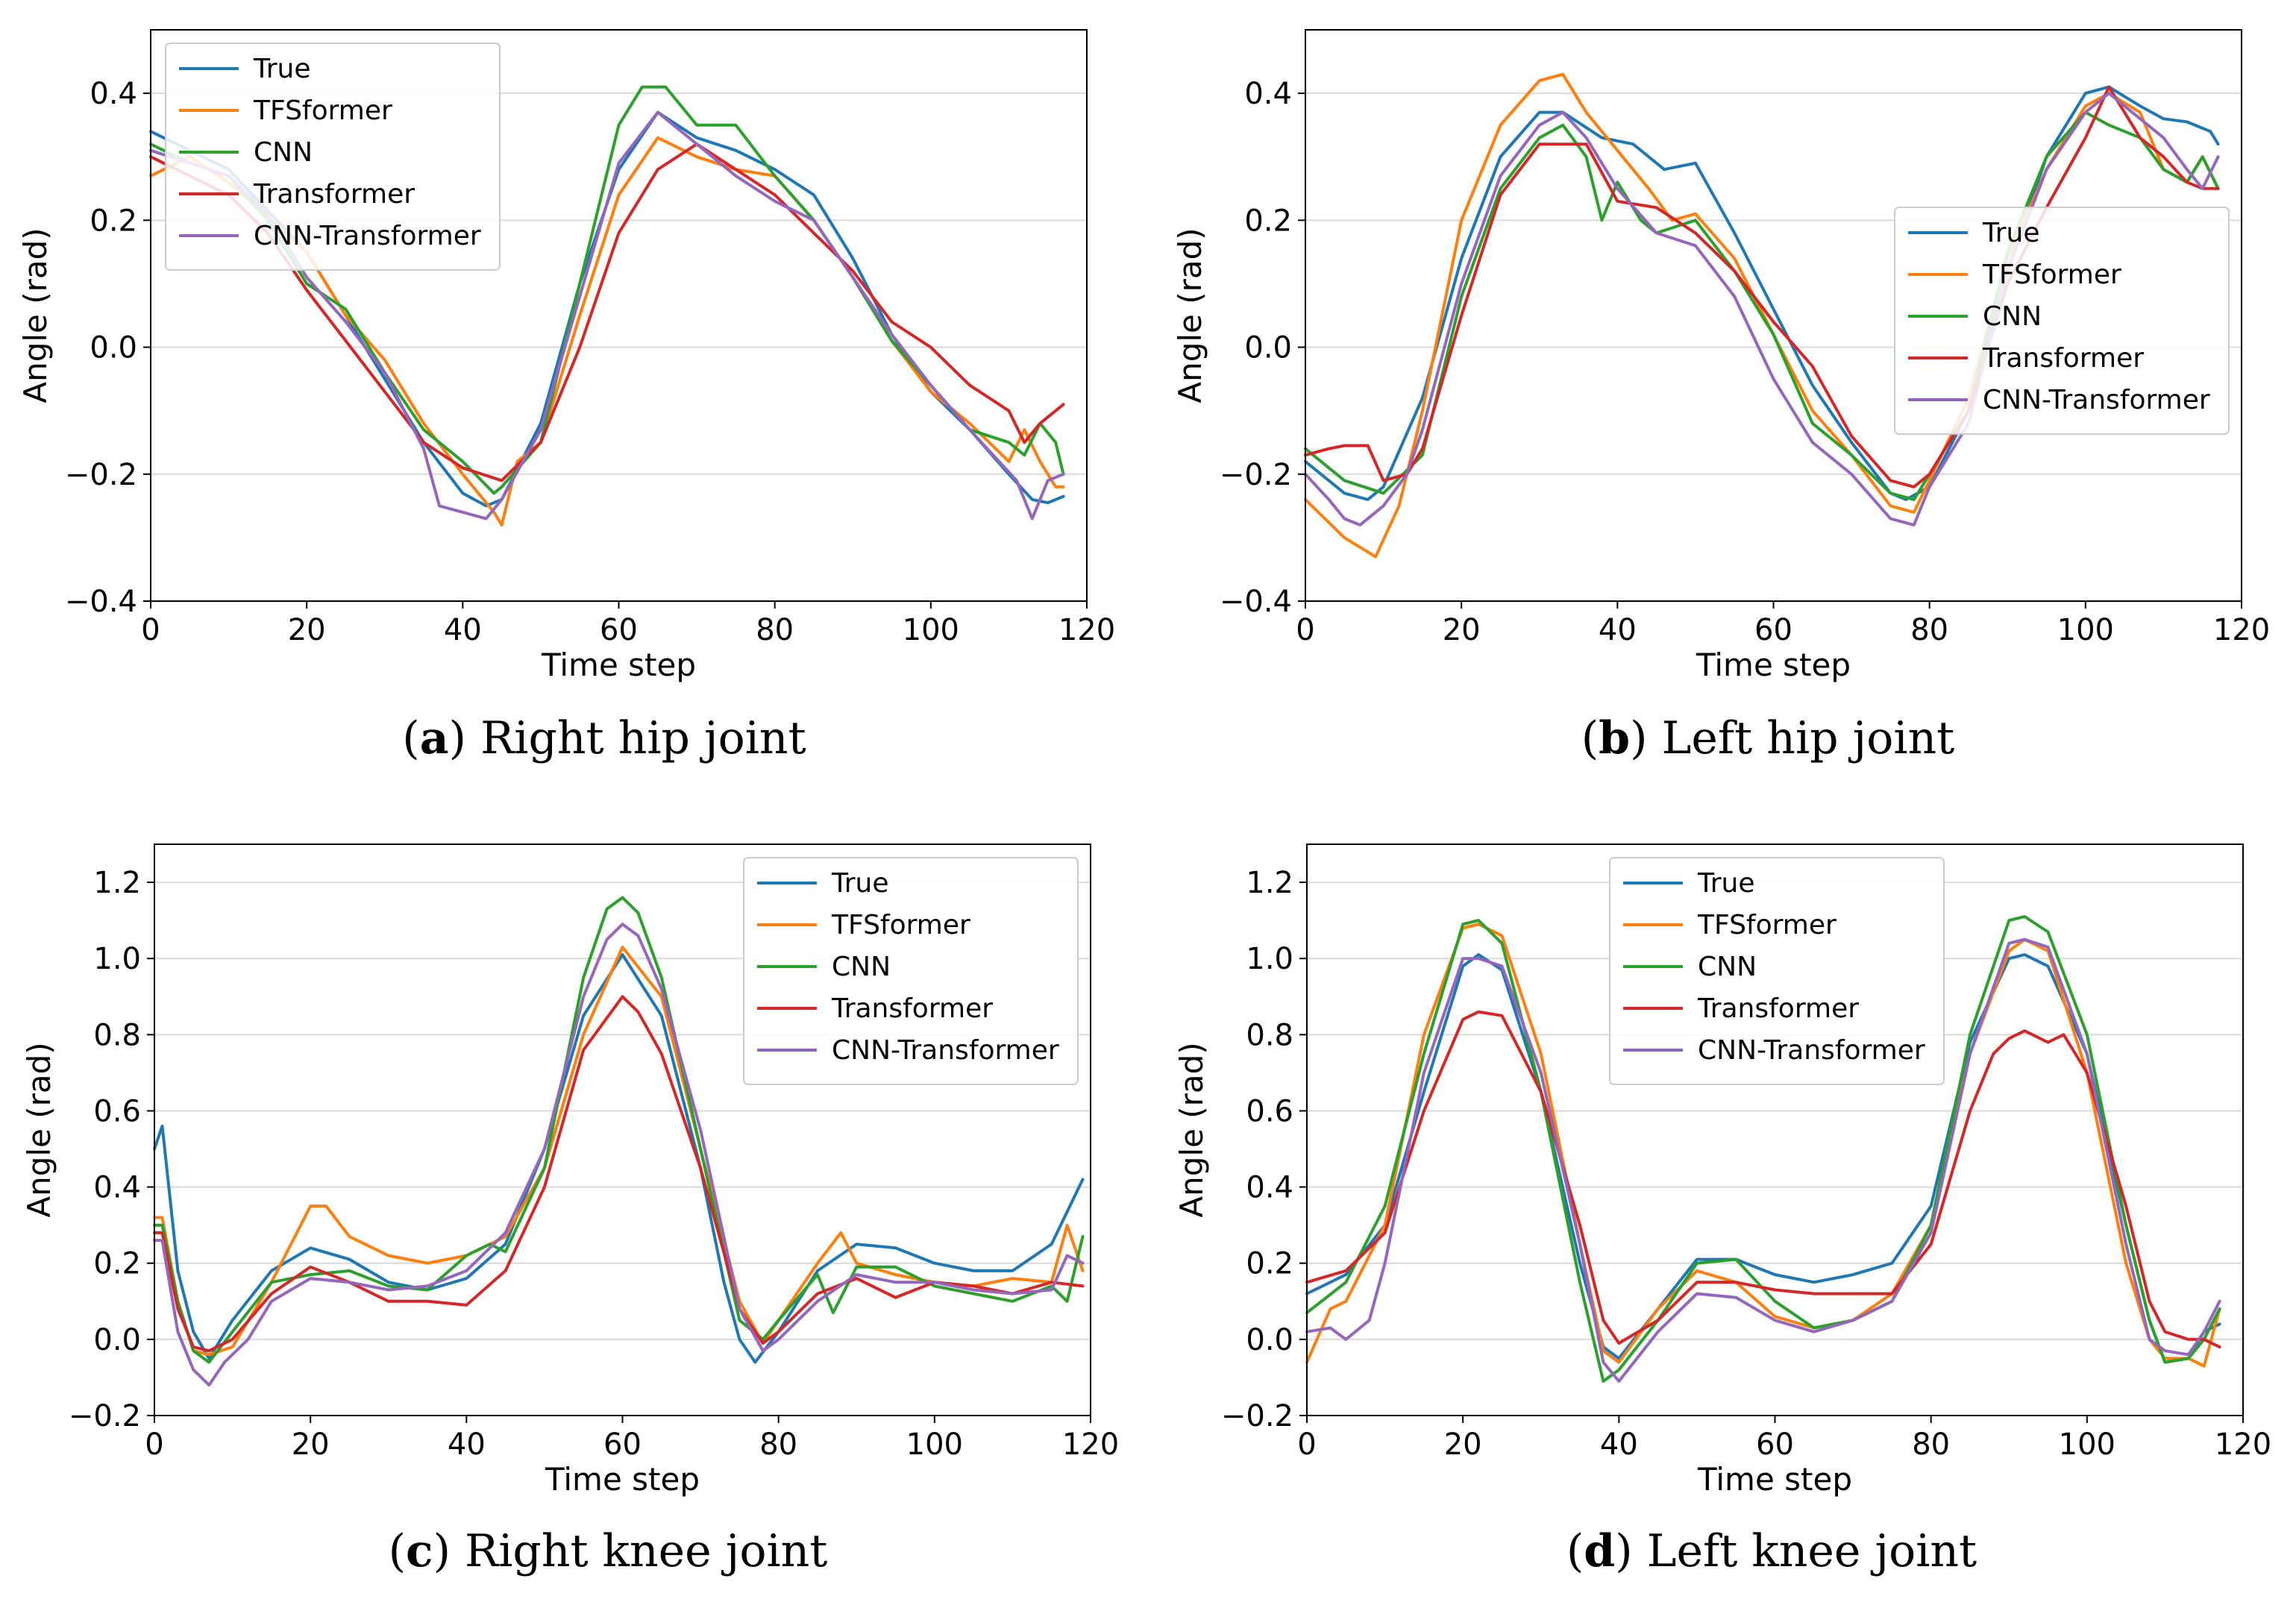 This screenshot has width=2296, height=1599. Describe the element at coordinates (419, 1551) in the screenshot. I see `caption-letter: c` at that location.